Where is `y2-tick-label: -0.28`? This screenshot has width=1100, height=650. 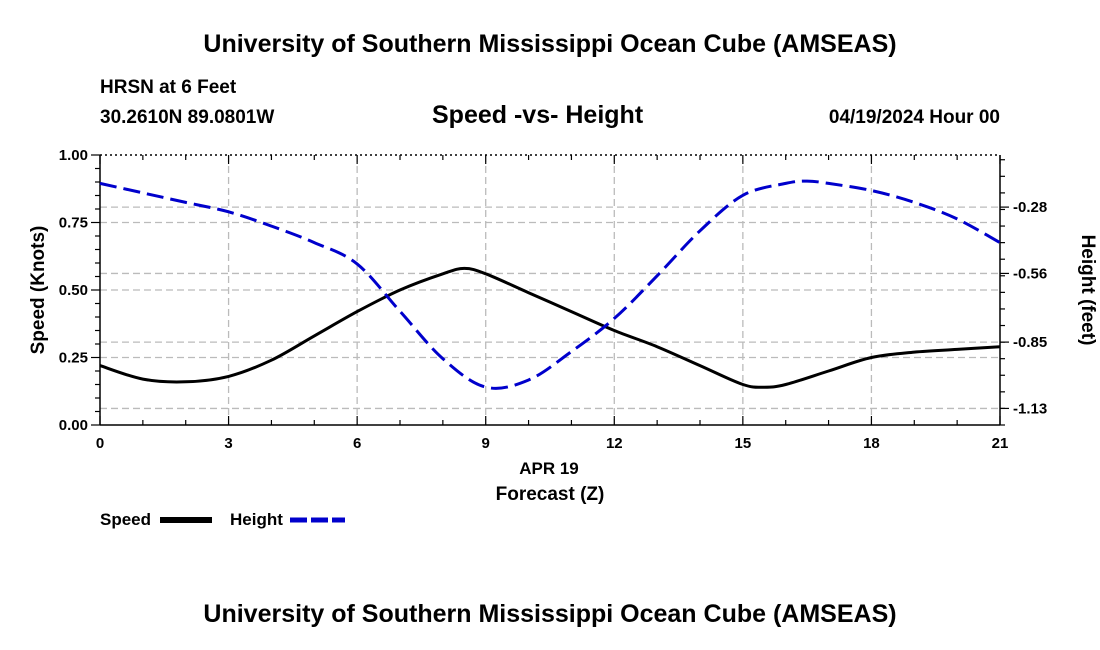
y2-tick-label: -0.28 is located at coordinates (1030, 207).